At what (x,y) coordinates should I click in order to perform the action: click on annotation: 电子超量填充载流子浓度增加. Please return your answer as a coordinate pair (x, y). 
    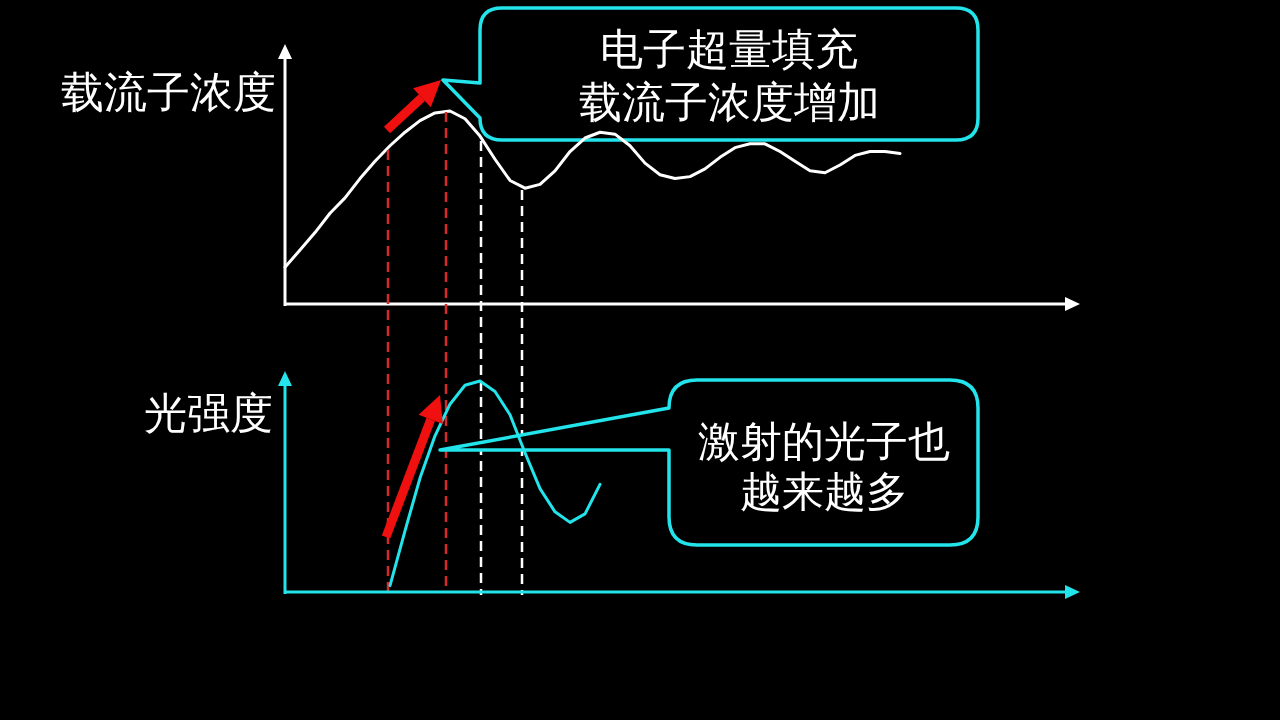
    Looking at the image, I should click on (729, 75).